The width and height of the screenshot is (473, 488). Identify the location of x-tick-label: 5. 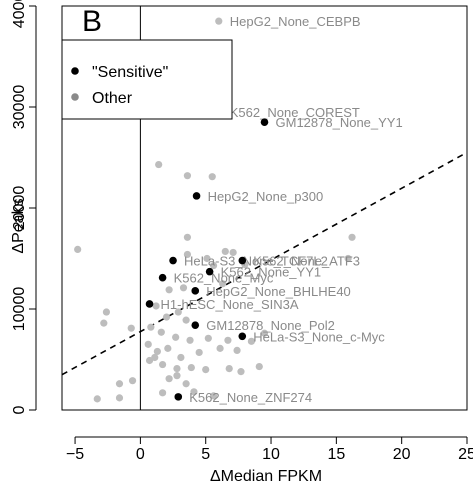
(205, 454).